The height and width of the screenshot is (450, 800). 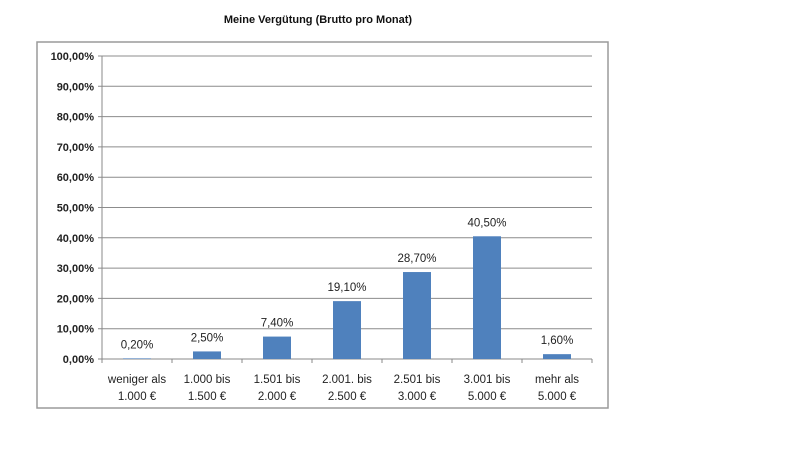 What do you see at coordinates (347, 380) in the screenshot?
I see `x-category-label: 2.001. bis` at bounding box center [347, 380].